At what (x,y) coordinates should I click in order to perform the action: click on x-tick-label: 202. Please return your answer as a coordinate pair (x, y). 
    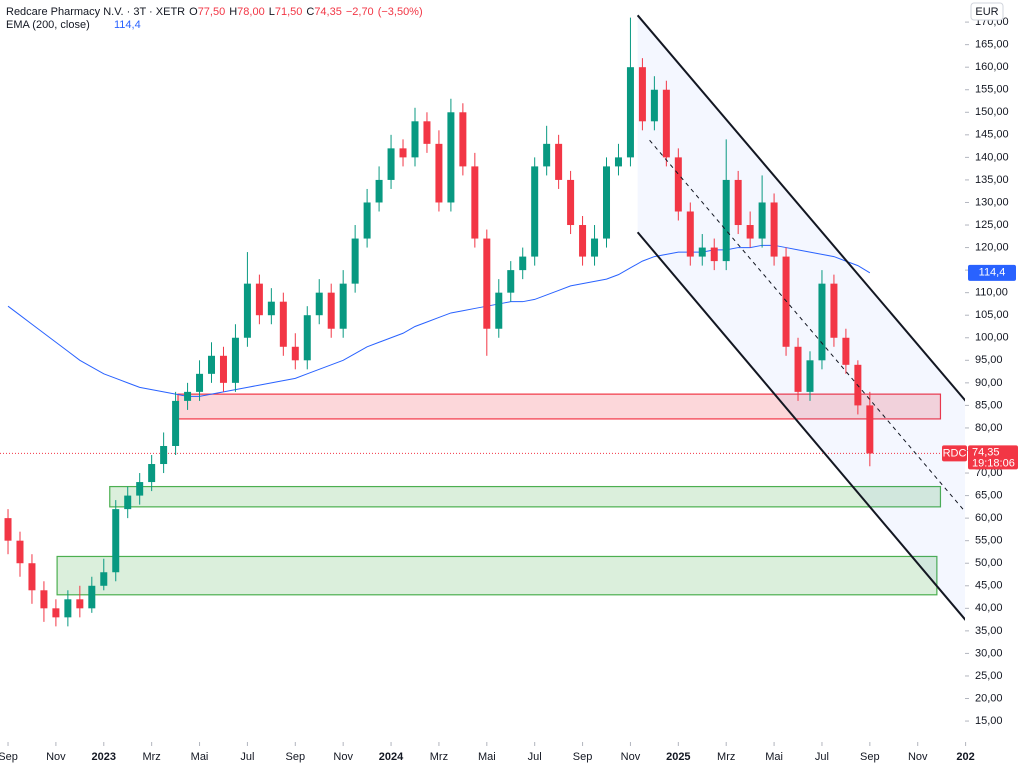
    Looking at the image, I should click on (965, 757).